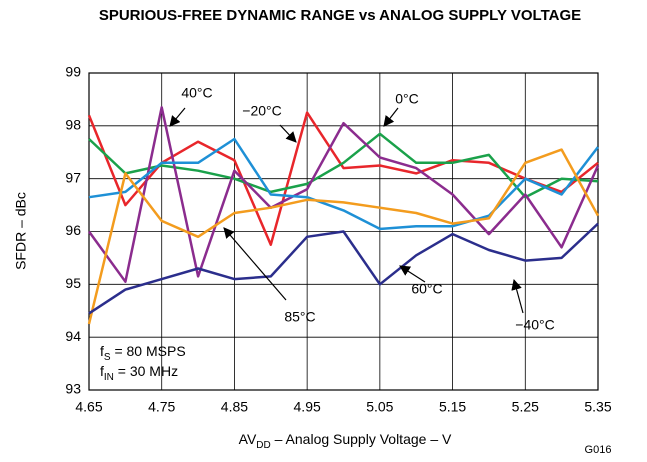 The image size is (647, 462). I want to click on y-tick-label: 98, so click(73, 125).